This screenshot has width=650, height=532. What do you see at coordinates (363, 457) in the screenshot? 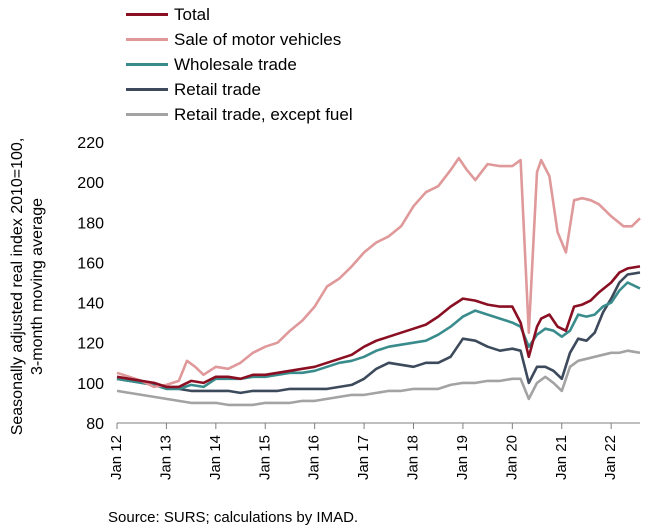
I see `x-tick-label: Jan 17` at bounding box center [363, 457].